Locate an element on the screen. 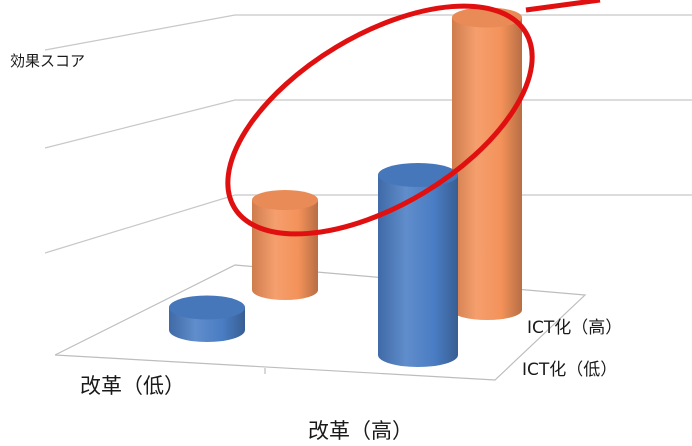 This screenshot has height=446, width=692. depth-category-label-2: ICT化（高） is located at coordinates (574, 328).